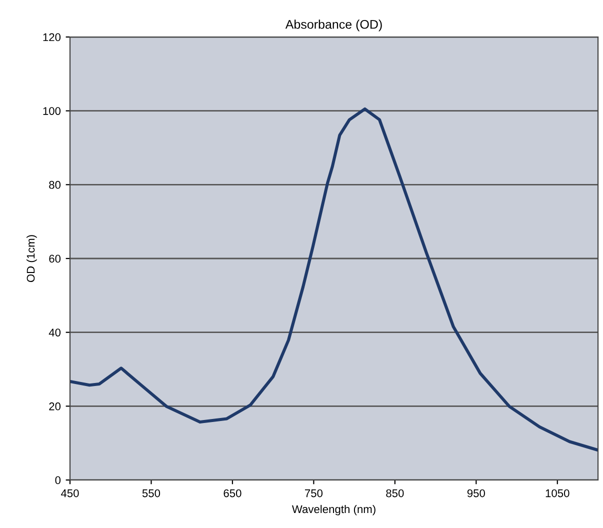 This screenshot has height=528, width=603. Describe the element at coordinates (333, 26) in the screenshot. I see `chart-title: Absorbance (OD)` at that location.